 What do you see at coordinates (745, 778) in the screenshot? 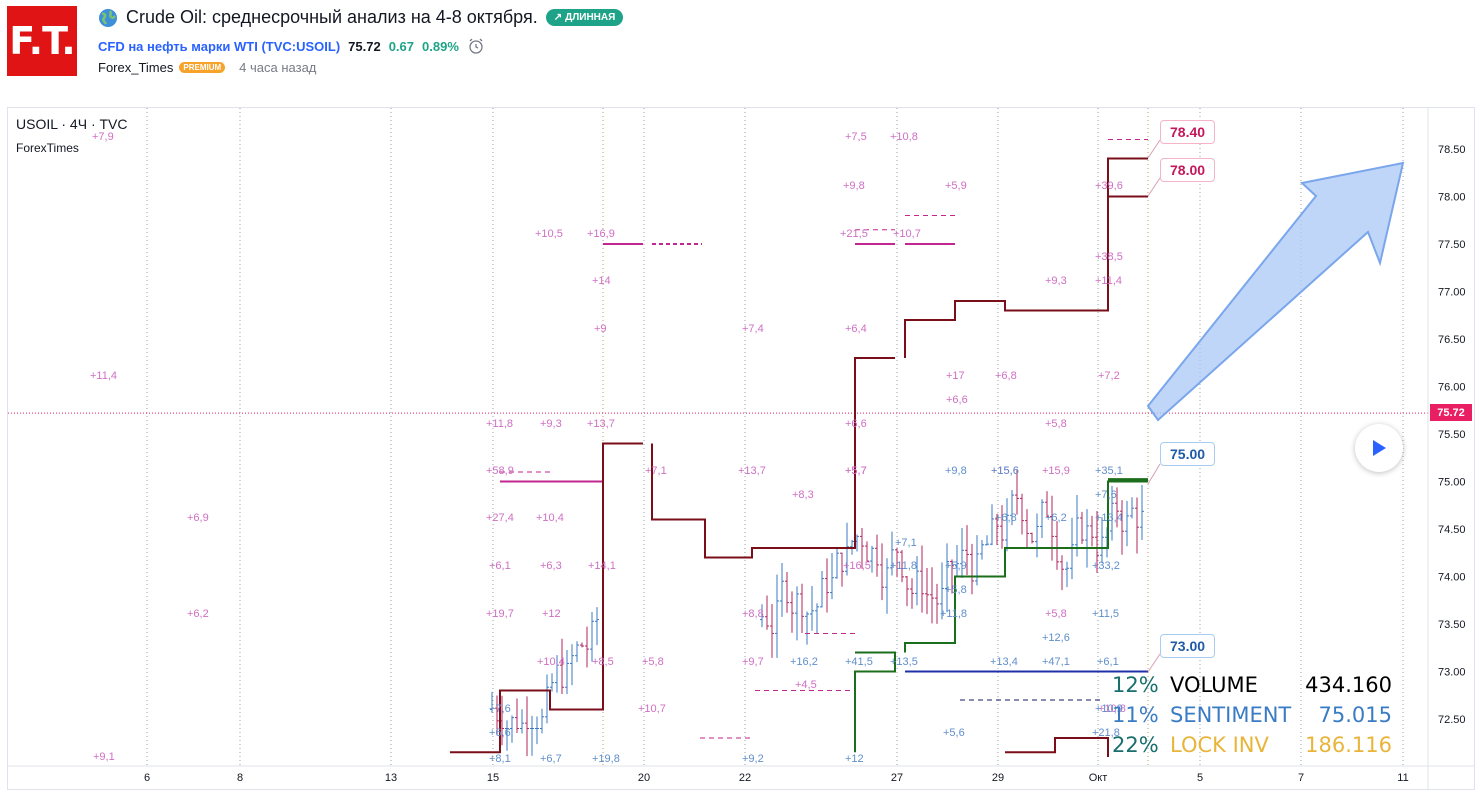
I see `time-tick-label: 22` at bounding box center [745, 778].